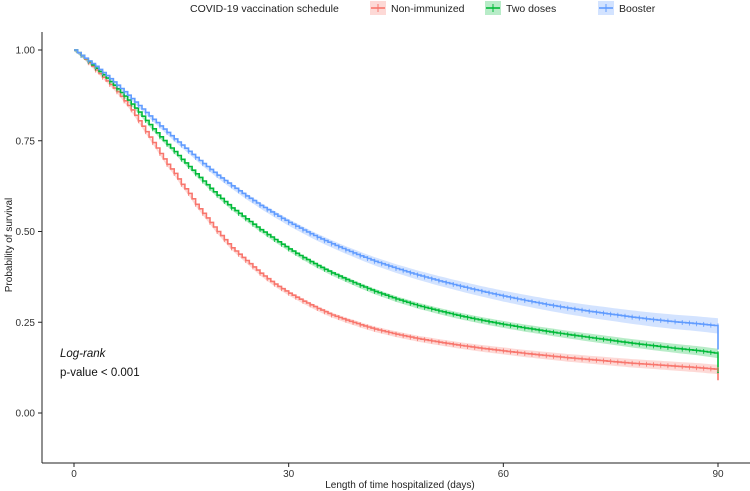  I want to click on x-tick-label: 90, so click(718, 474).